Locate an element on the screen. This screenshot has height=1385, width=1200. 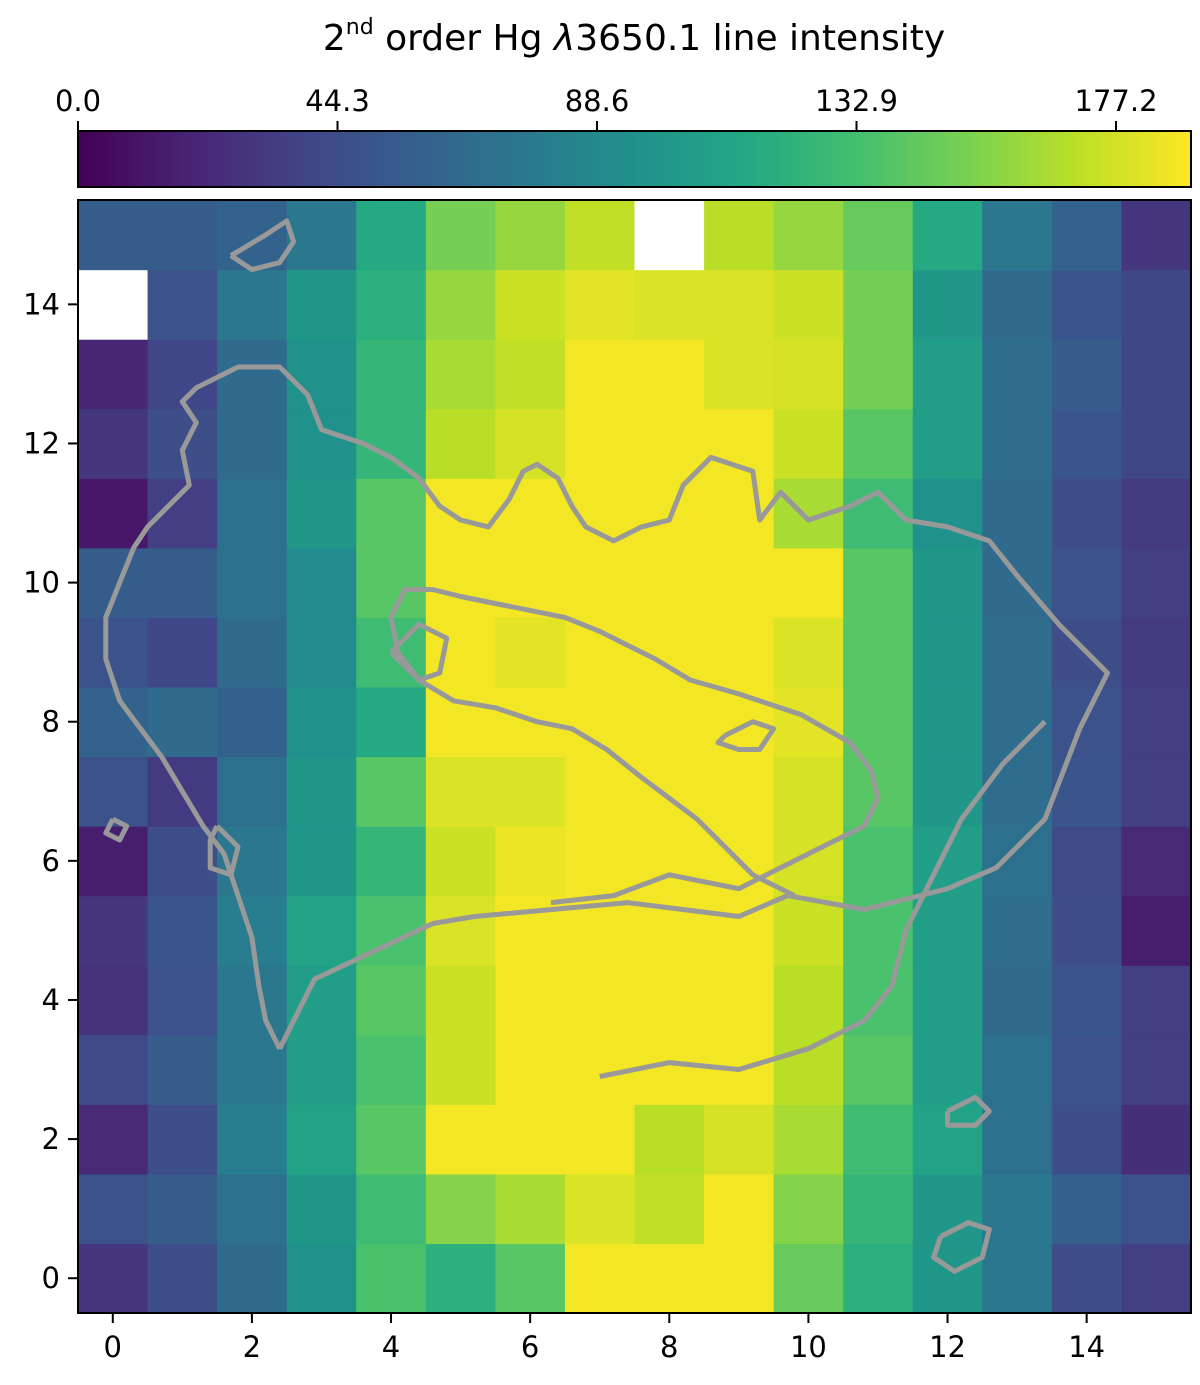
y-tick-label: 12 is located at coordinates (41, 443).